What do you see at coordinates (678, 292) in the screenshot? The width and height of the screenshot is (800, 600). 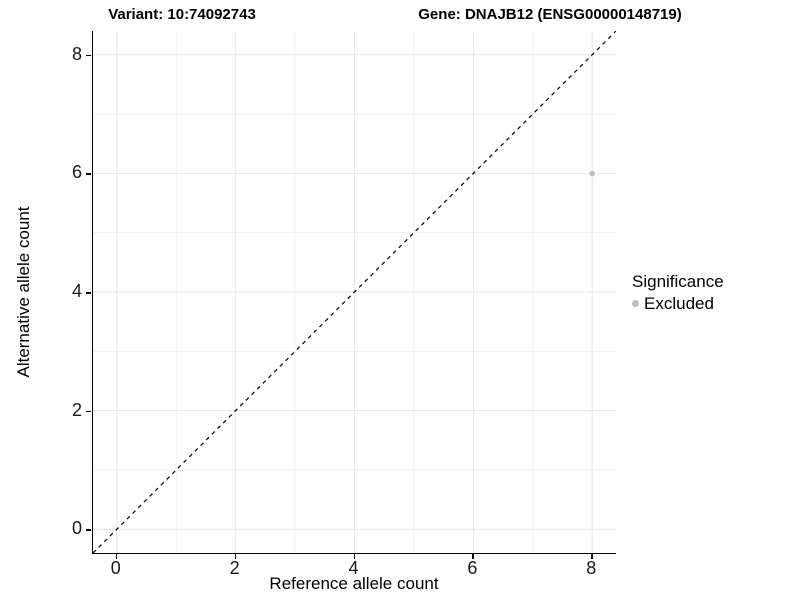 I see `legend: Significance Excluded` at bounding box center [678, 292].